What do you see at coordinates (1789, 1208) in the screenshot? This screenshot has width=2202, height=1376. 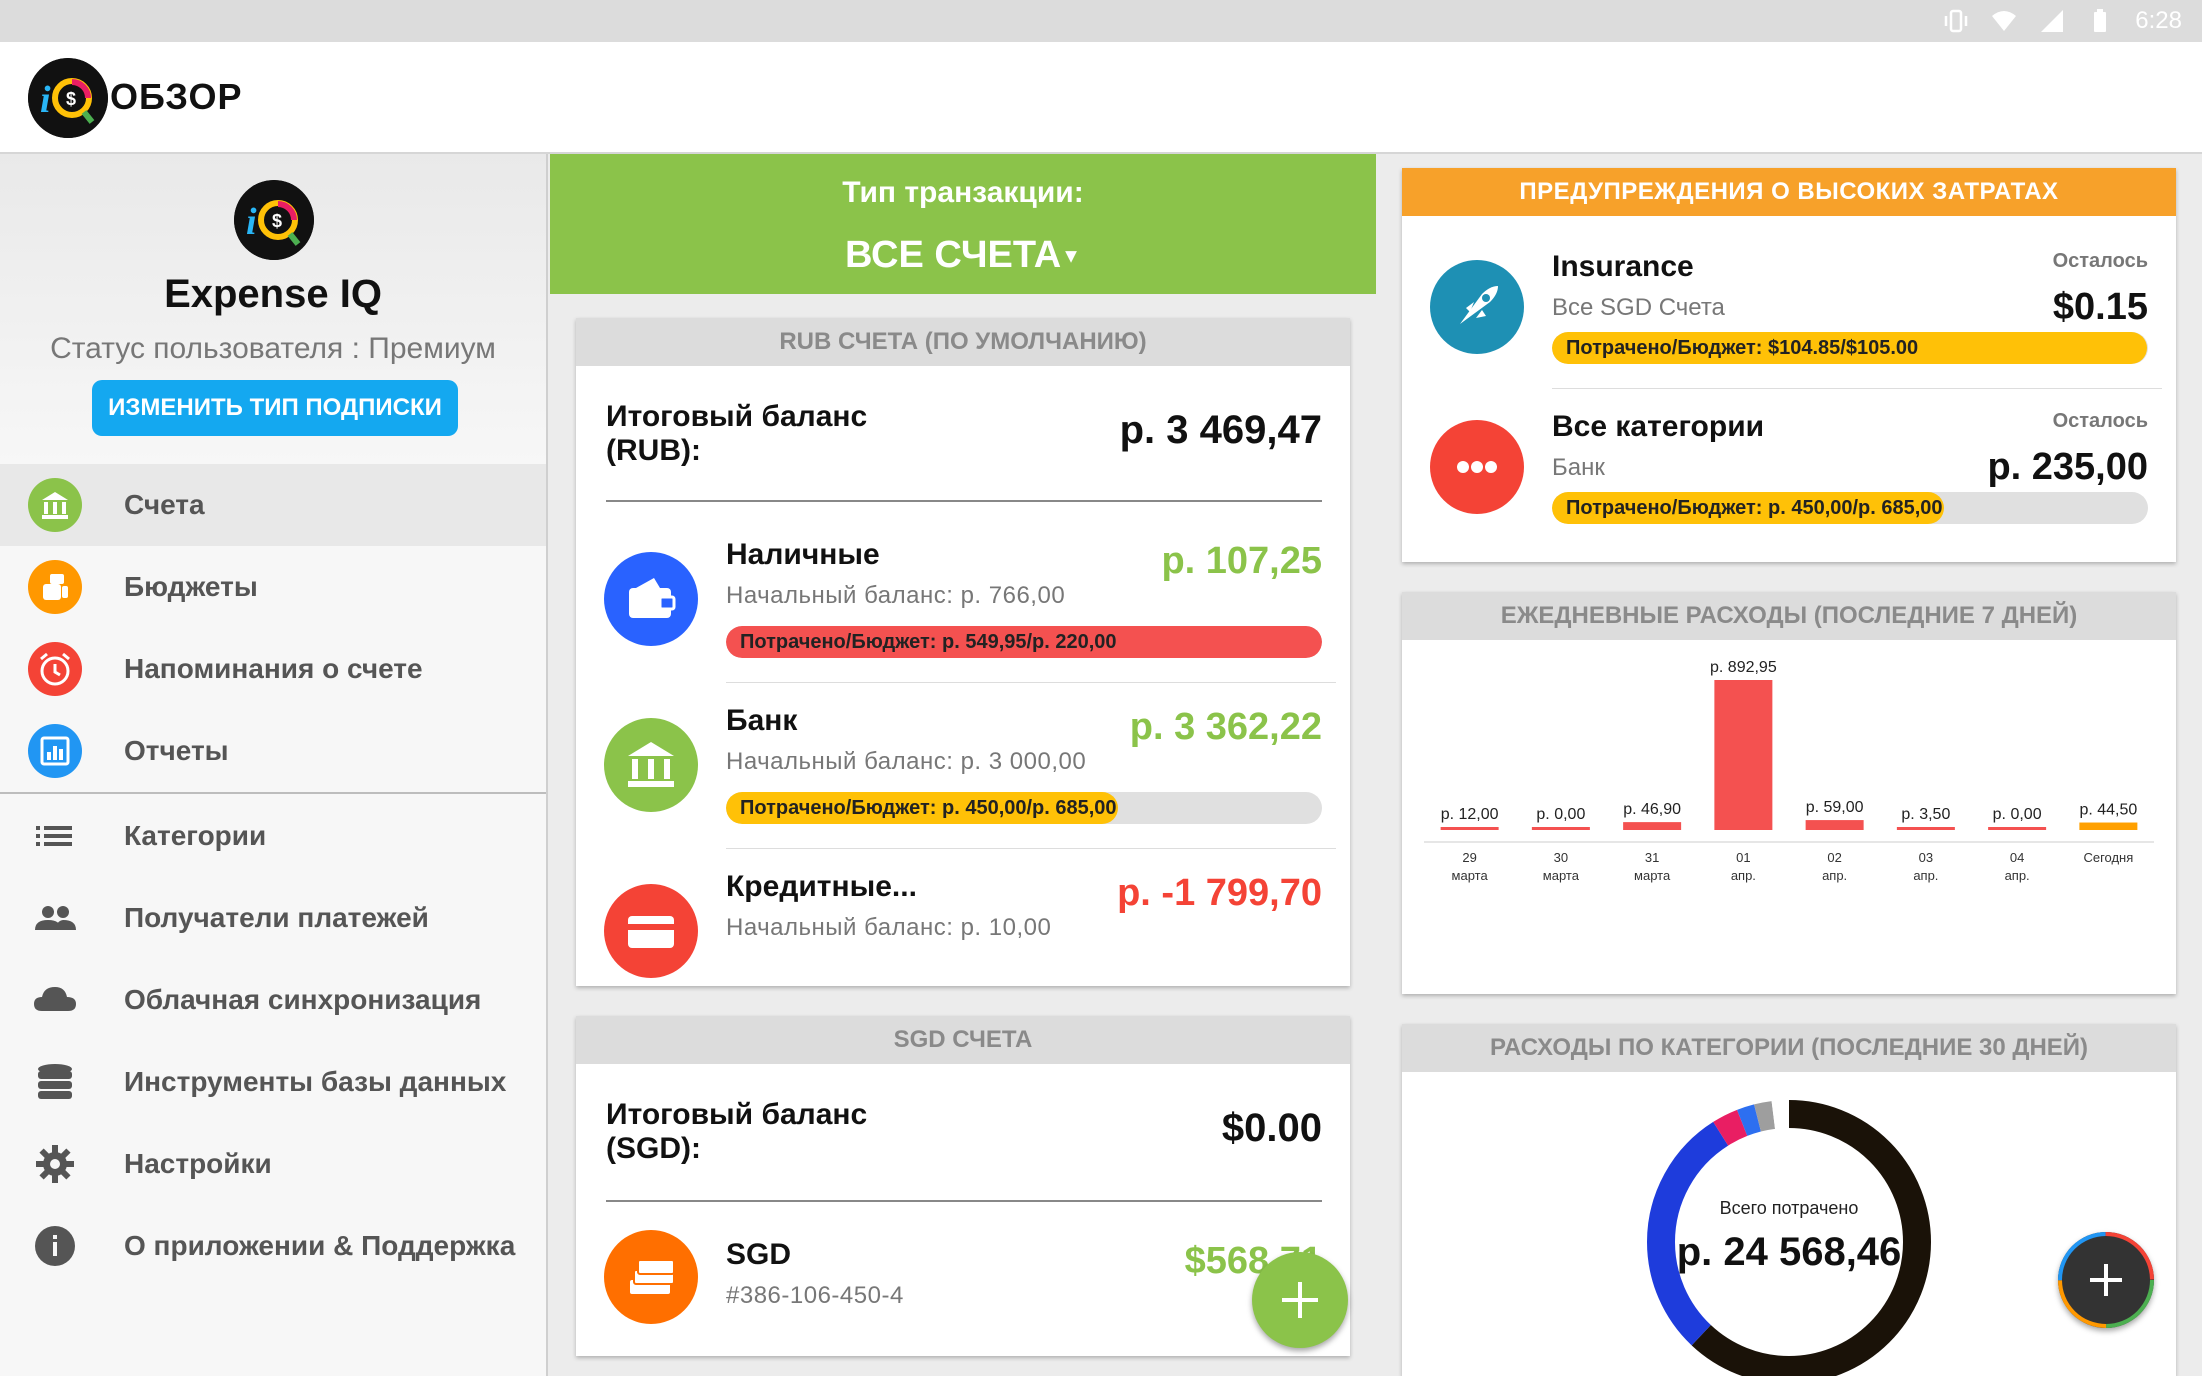 I see `donut-center-label: Всего потрачено` at bounding box center [1789, 1208].